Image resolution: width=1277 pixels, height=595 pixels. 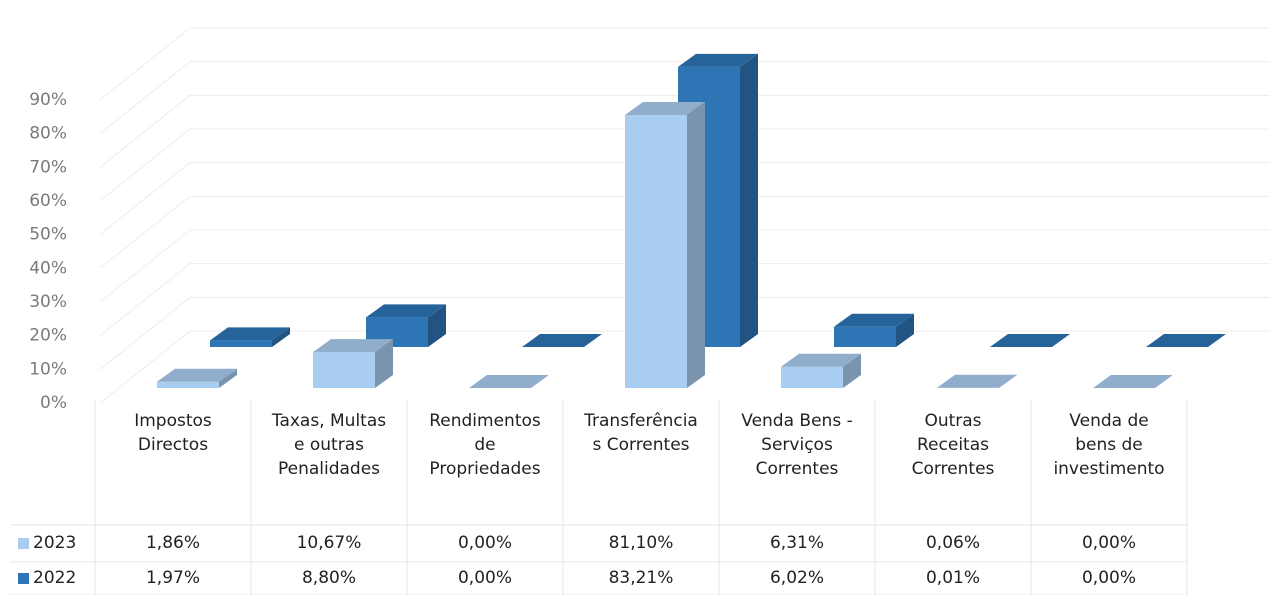 What do you see at coordinates (55, 577) in the screenshot?
I see `legend-label: 2022` at bounding box center [55, 577].